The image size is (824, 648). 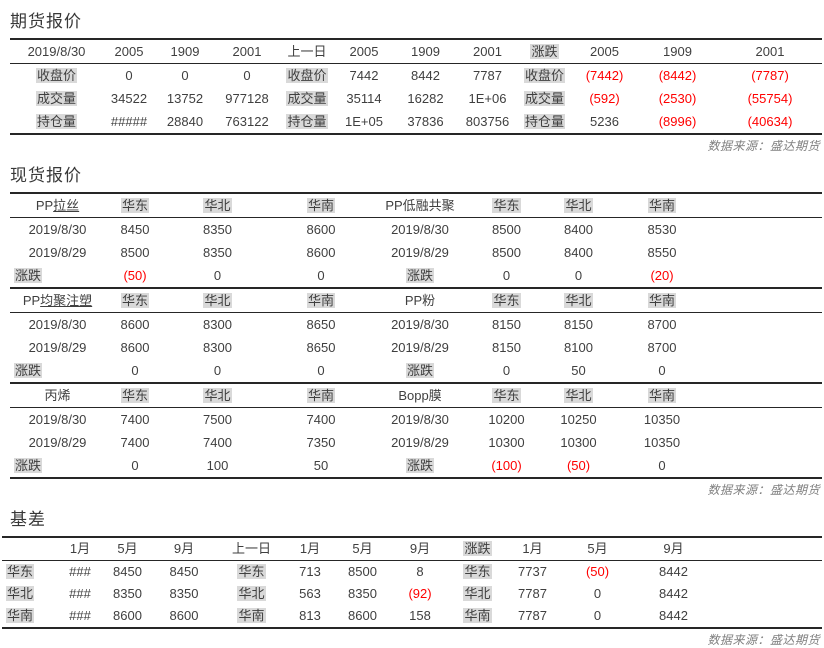 I want to click on data-cell: 763122, so click(x=247, y=121).